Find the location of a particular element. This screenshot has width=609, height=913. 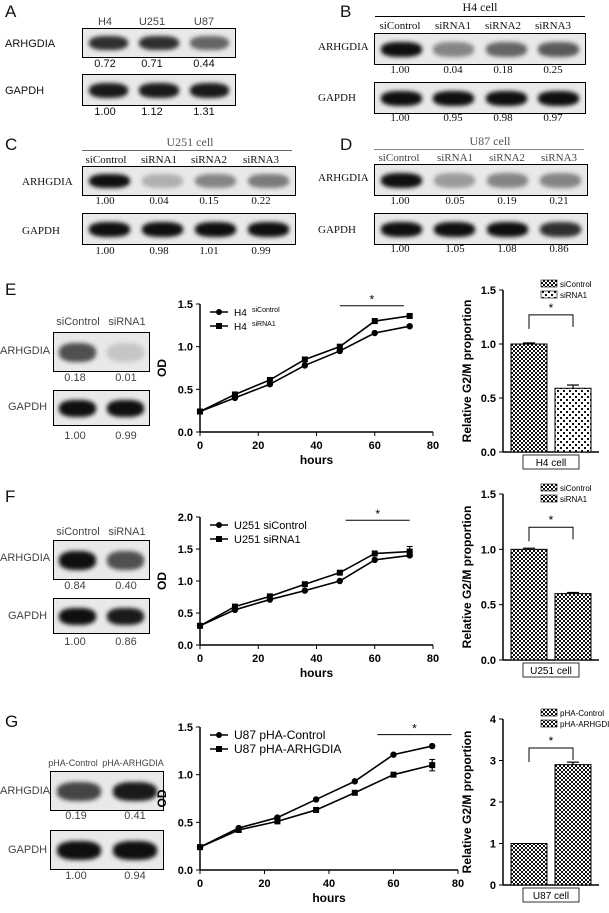

lane-label: U87 is located at coordinates (204, 22).